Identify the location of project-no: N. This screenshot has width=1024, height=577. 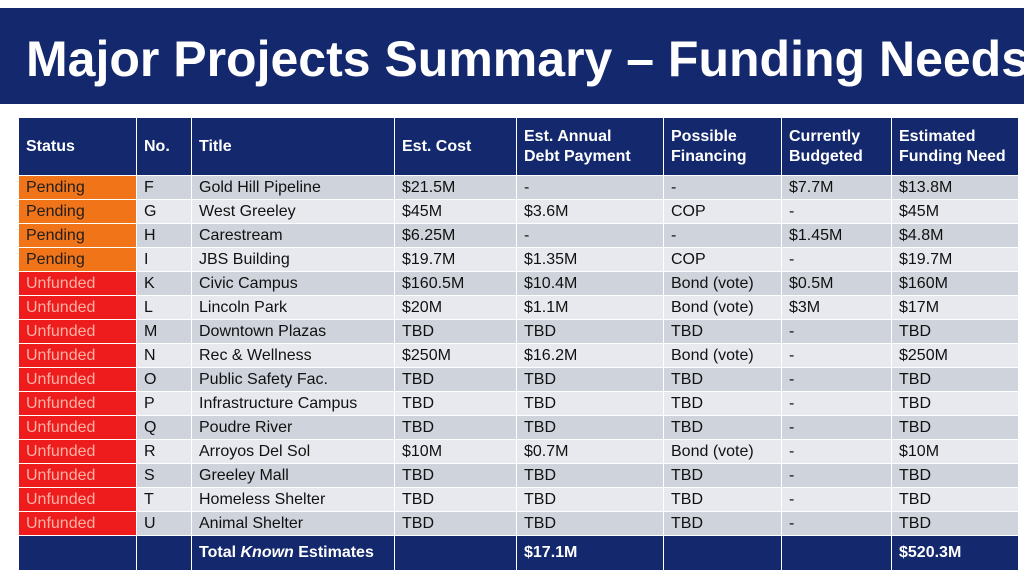
(164, 355).